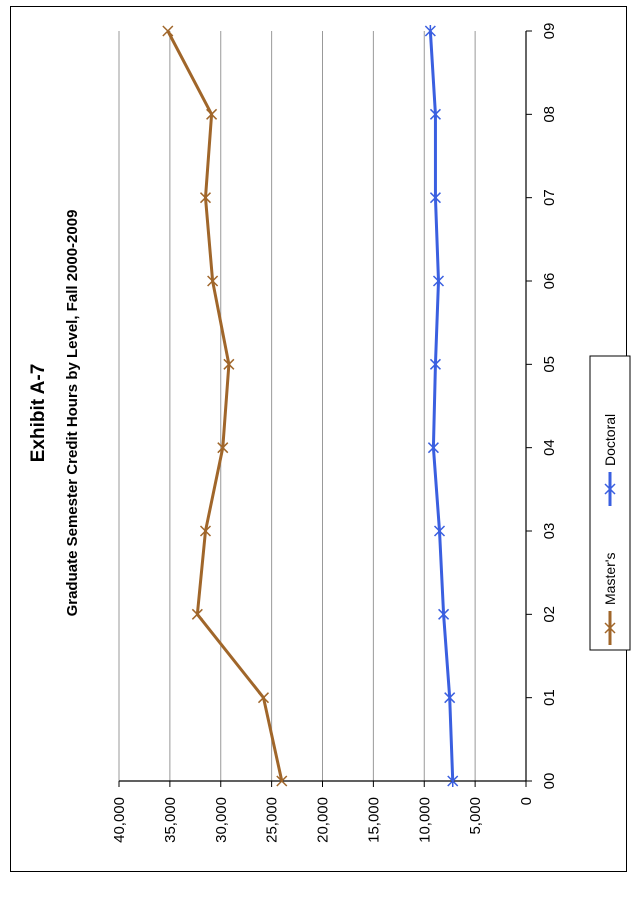 The image size is (636, 899). Describe the element at coordinates (549, 531) in the screenshot. I see `category-tick-label: 03` at that location.